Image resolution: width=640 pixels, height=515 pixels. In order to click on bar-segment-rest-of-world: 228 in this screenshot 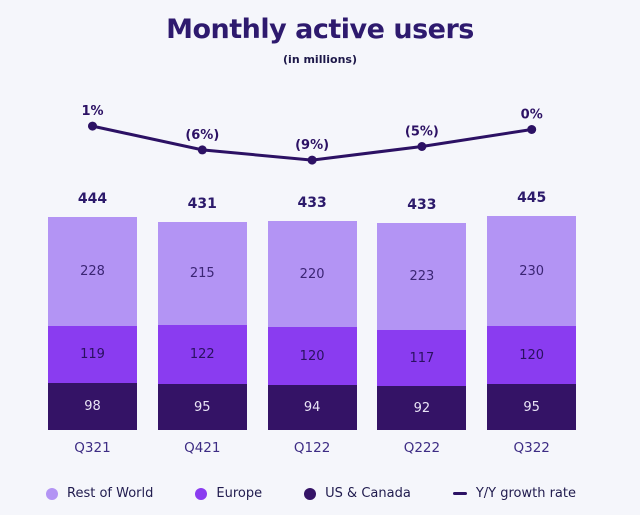, I will do `click(92, 271)`.